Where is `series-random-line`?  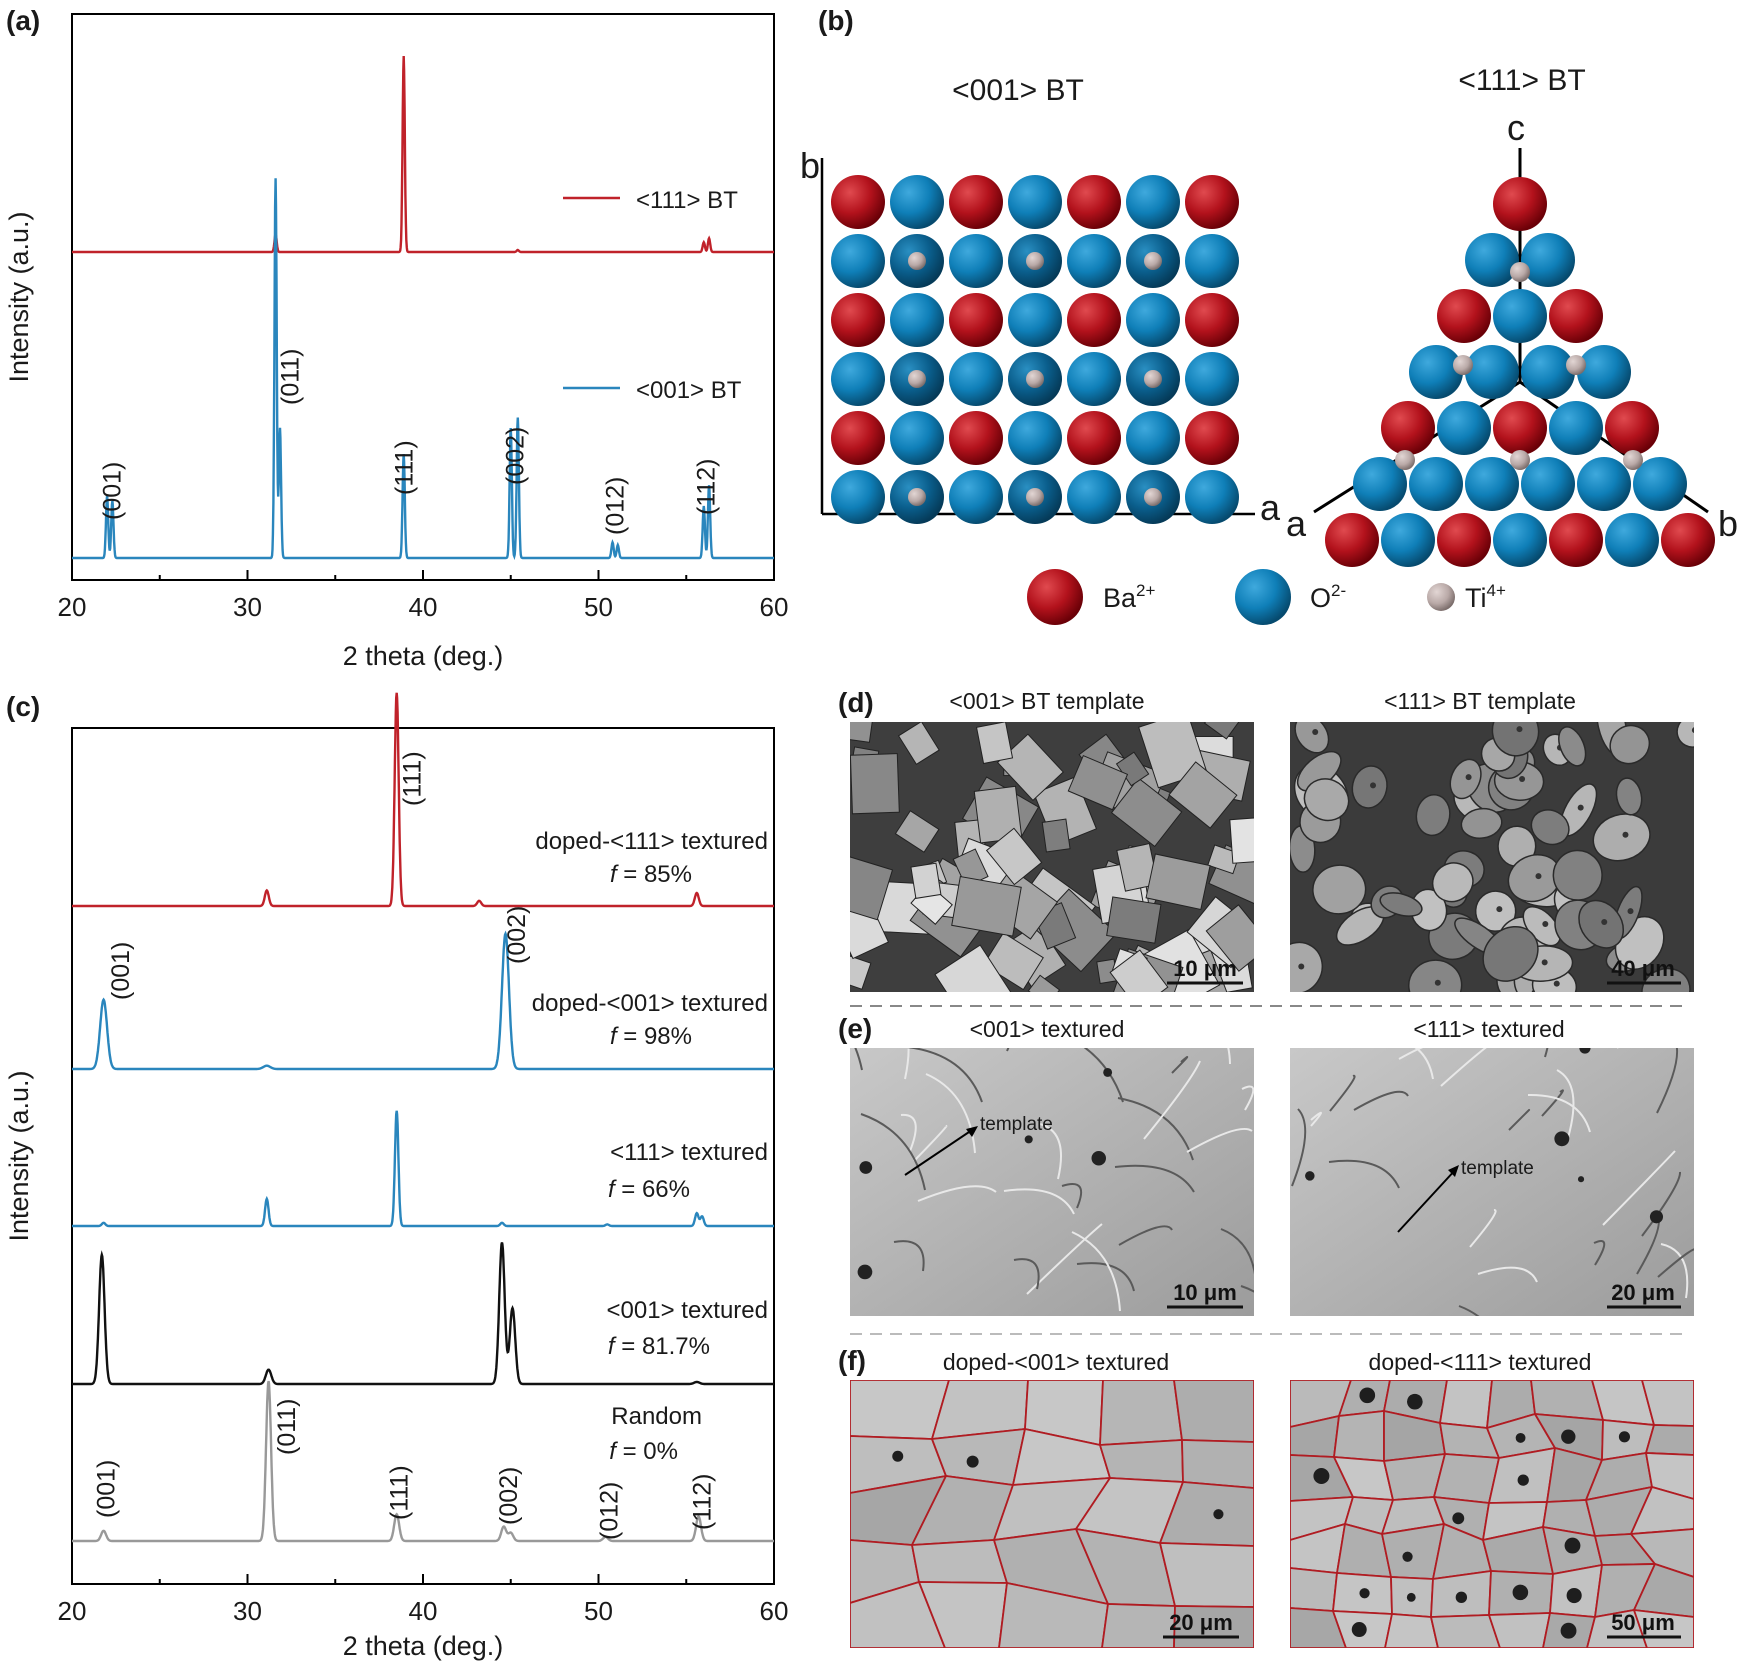 series-random-line is located at coordinates (423, 1461).